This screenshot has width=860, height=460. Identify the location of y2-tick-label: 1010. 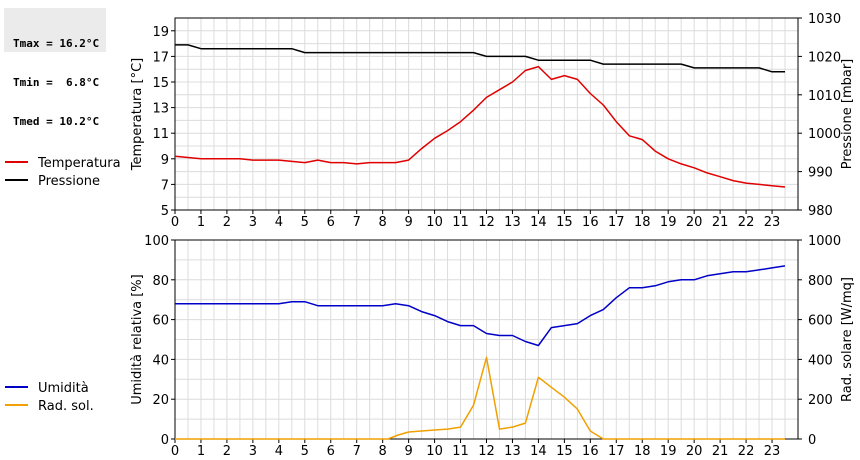
(824, 96).